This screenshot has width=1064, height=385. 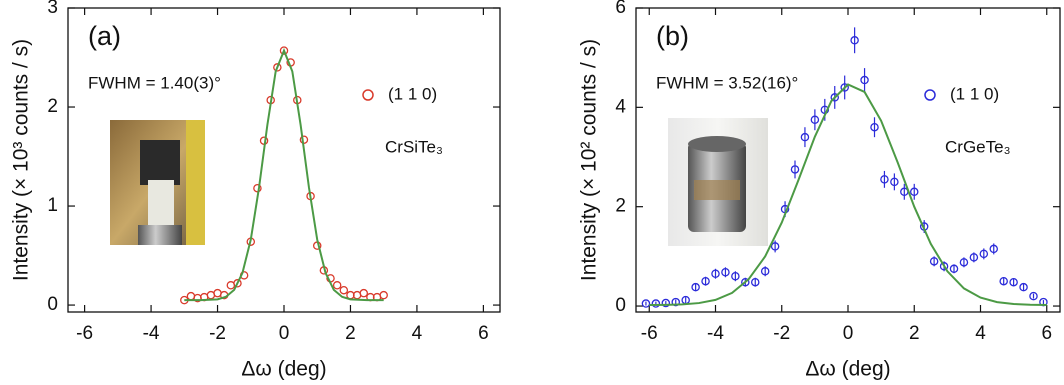 What do you see at coordinates (672, 36) in the screenshot?
I see `panel-label: (b)` at bounding box center [672, 36].